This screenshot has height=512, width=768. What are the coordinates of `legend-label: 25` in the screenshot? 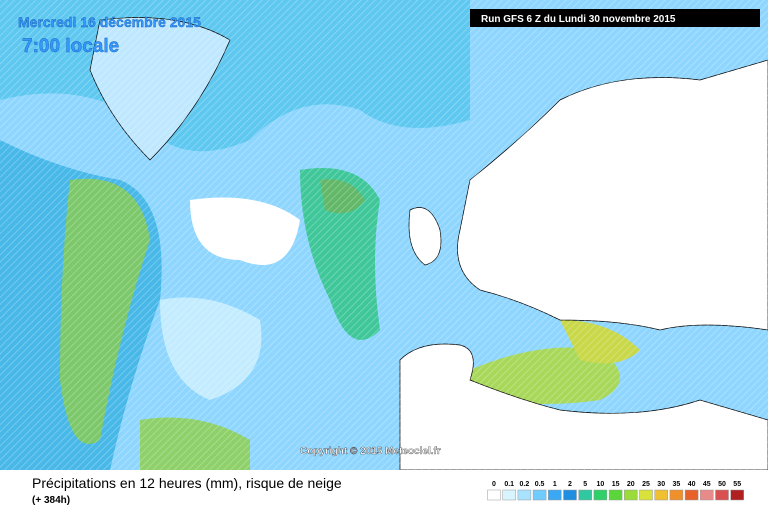 It's located at (646, 484).